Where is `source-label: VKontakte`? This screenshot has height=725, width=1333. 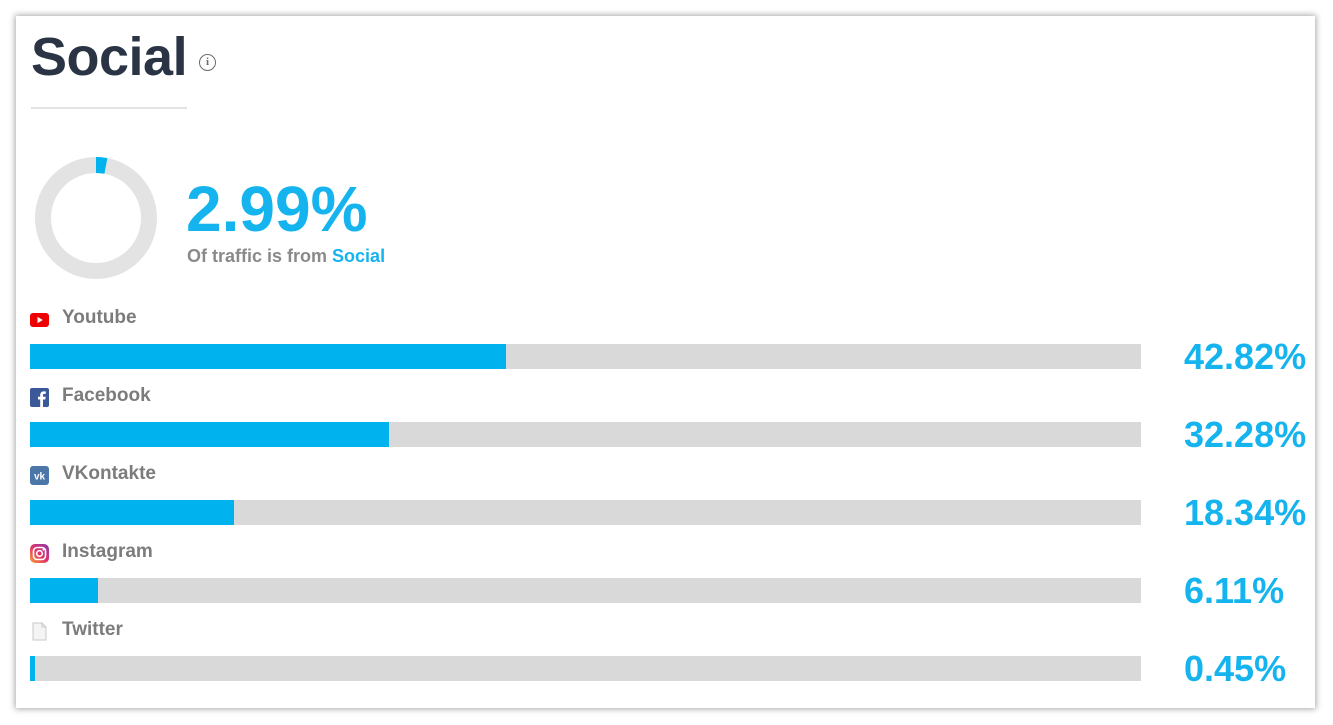 source-label: VKontakte is located at coordinates (109, 473).